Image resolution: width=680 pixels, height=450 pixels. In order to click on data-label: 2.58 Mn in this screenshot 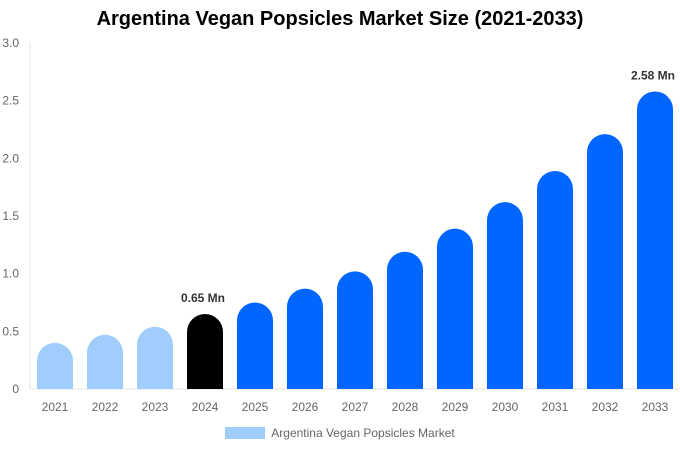, I will do `click(653, 75)`.